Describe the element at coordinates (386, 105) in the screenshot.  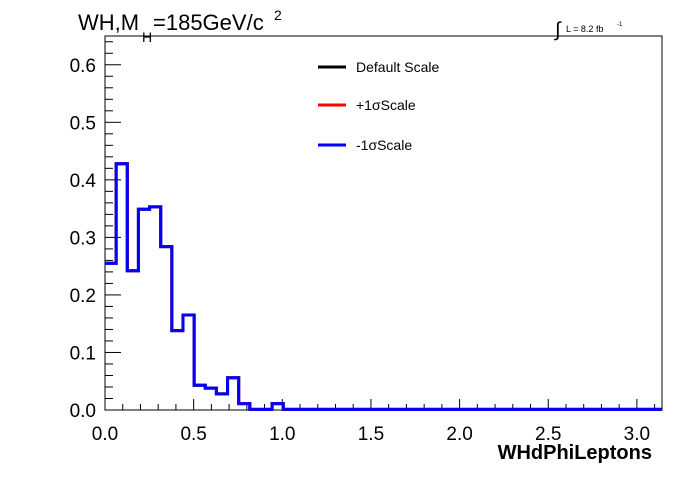
I see `legend-label: +1σScale` at that location.